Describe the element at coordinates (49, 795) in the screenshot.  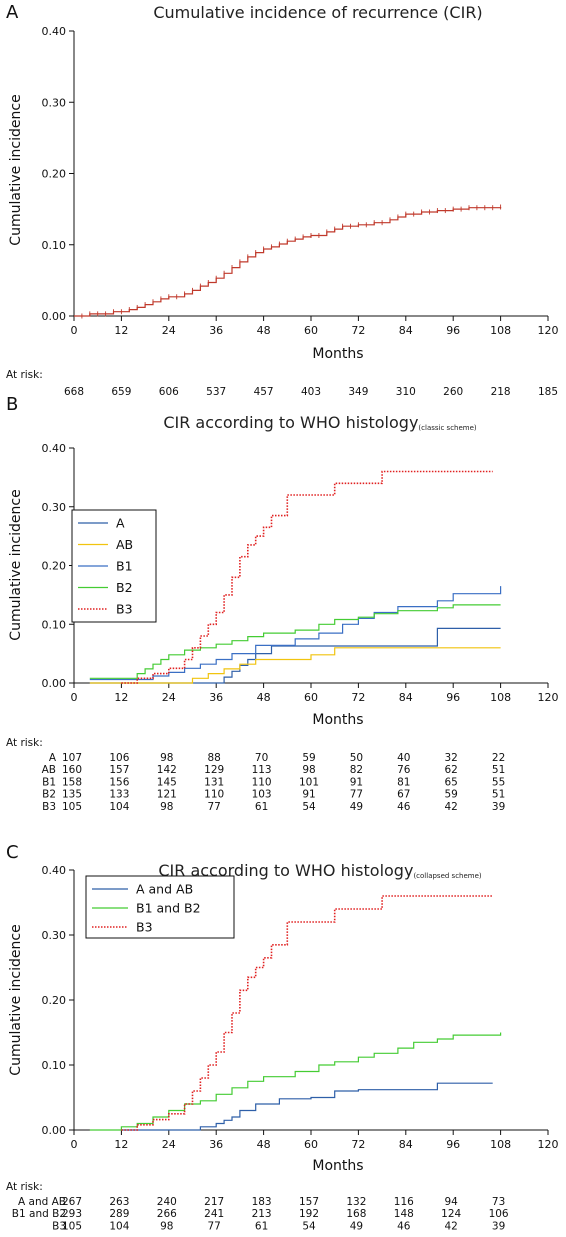
I see `at-risk-row-label: B2` at that location.